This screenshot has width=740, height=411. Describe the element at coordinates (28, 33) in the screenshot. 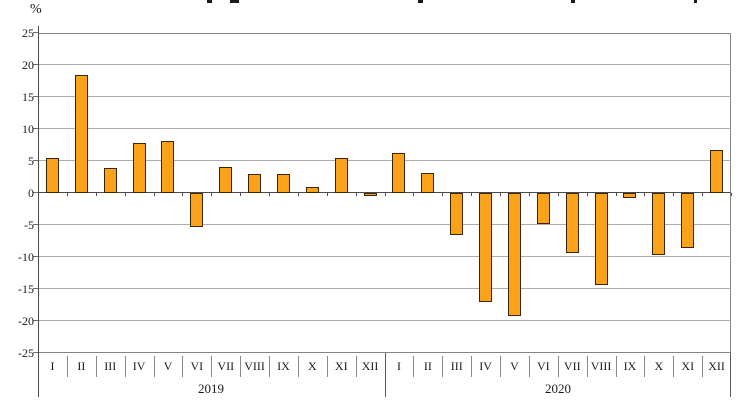

I see `y-axis-tick-label: 25` at that location.